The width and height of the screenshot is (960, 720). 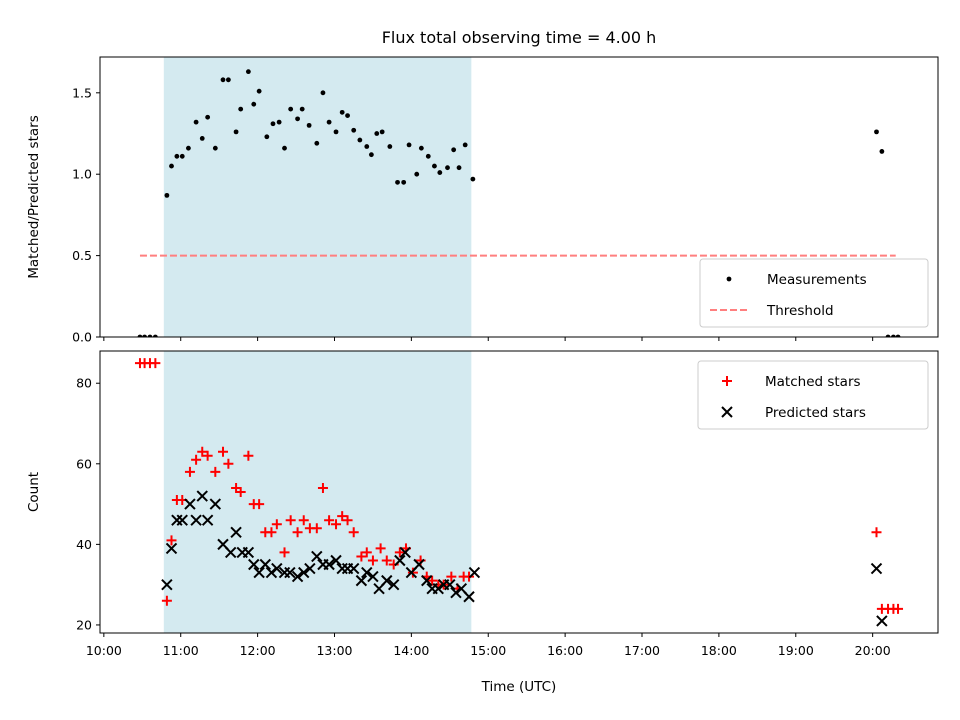 I want to click on x-tick-label: 13:00, so click(x=334, y=650).